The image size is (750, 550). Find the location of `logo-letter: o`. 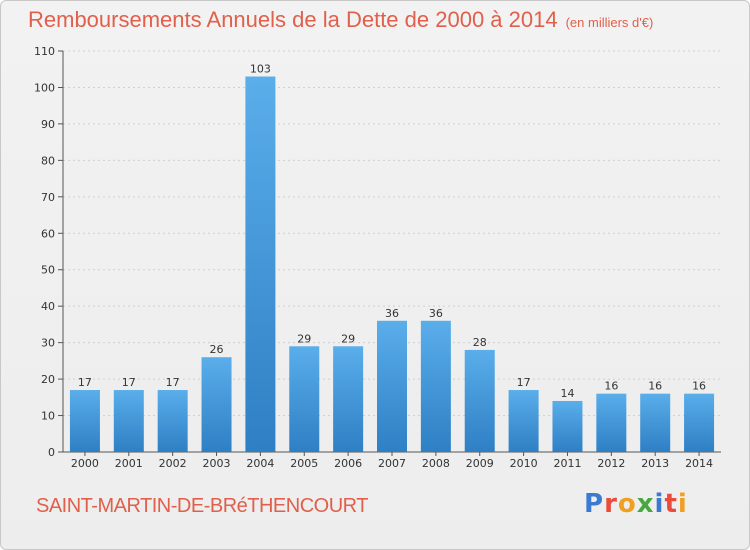

logo-letter: o is located at coordinates (627, 504).